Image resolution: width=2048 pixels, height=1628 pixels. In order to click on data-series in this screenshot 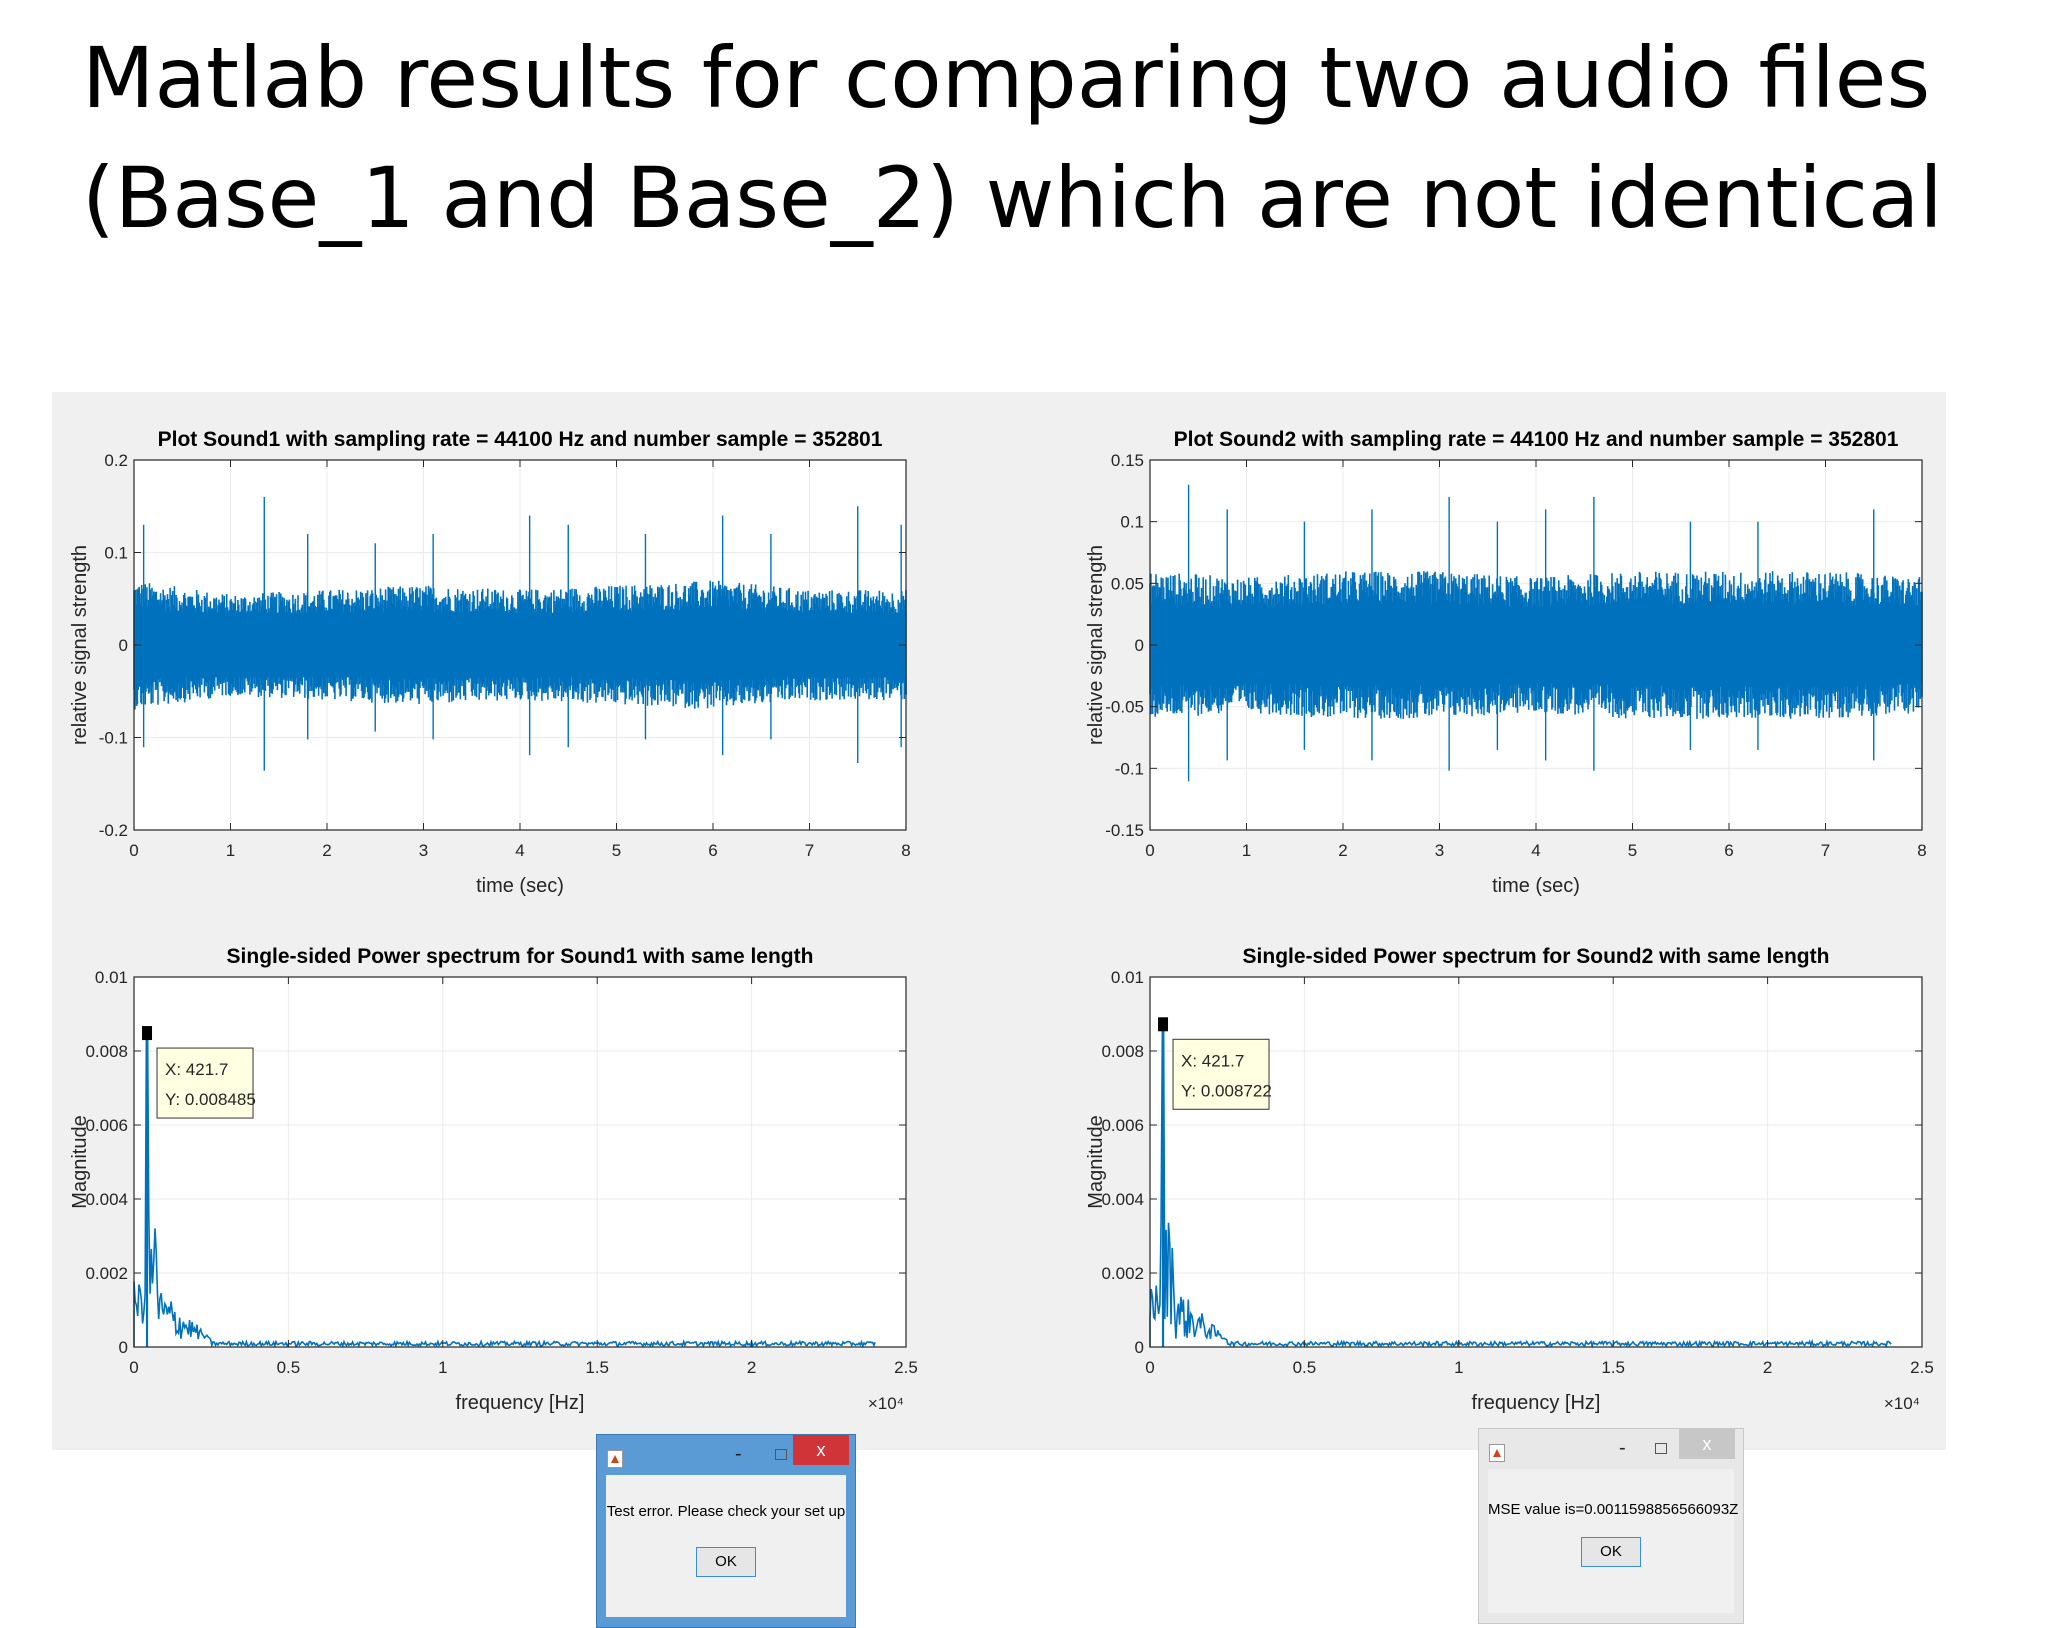, I will do `click(520, 634)`.